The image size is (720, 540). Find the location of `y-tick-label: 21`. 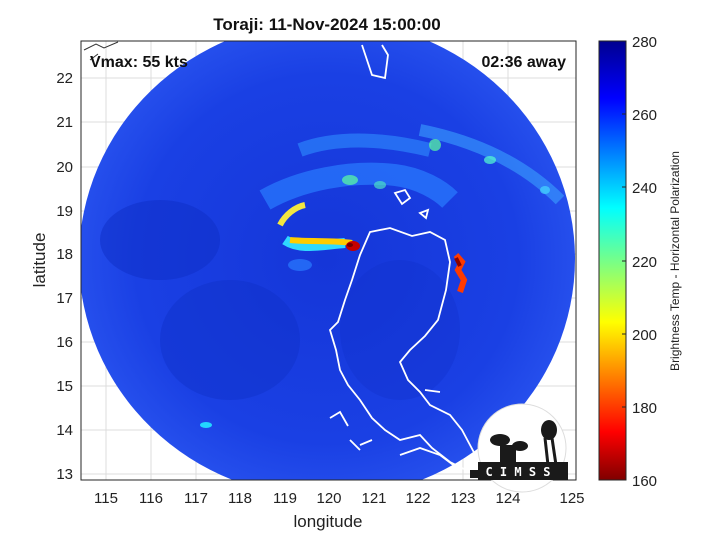

y-tick-label: 21 is located at coordinates (64, 122).